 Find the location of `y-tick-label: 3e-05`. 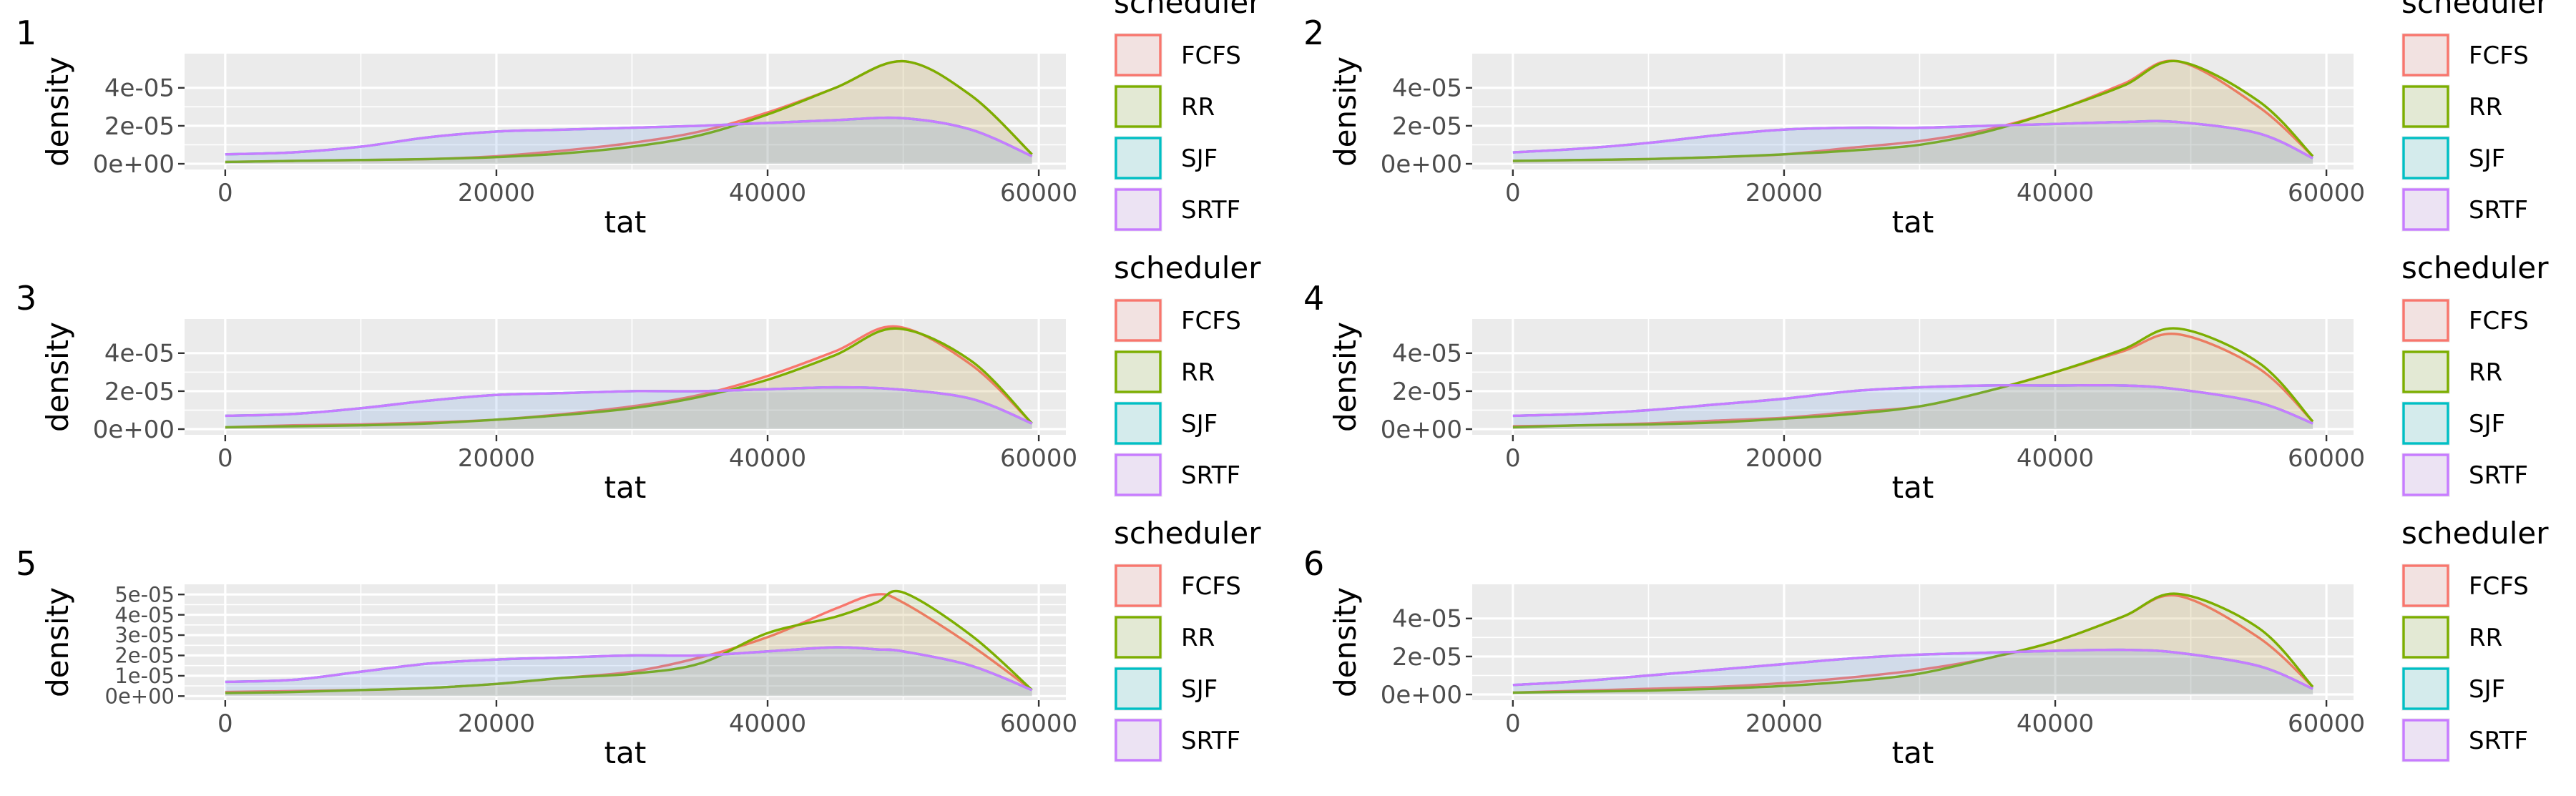

y-tick-label: 3e-05 is located at coordinates (144, 635).